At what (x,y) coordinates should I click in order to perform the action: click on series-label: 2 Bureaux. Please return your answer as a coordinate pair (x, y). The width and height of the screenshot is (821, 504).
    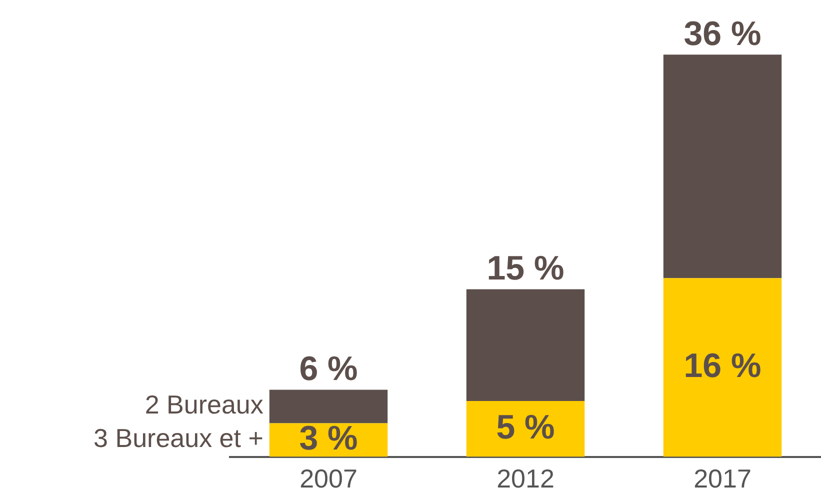
    Looking at the image, I should click on (204, 405).